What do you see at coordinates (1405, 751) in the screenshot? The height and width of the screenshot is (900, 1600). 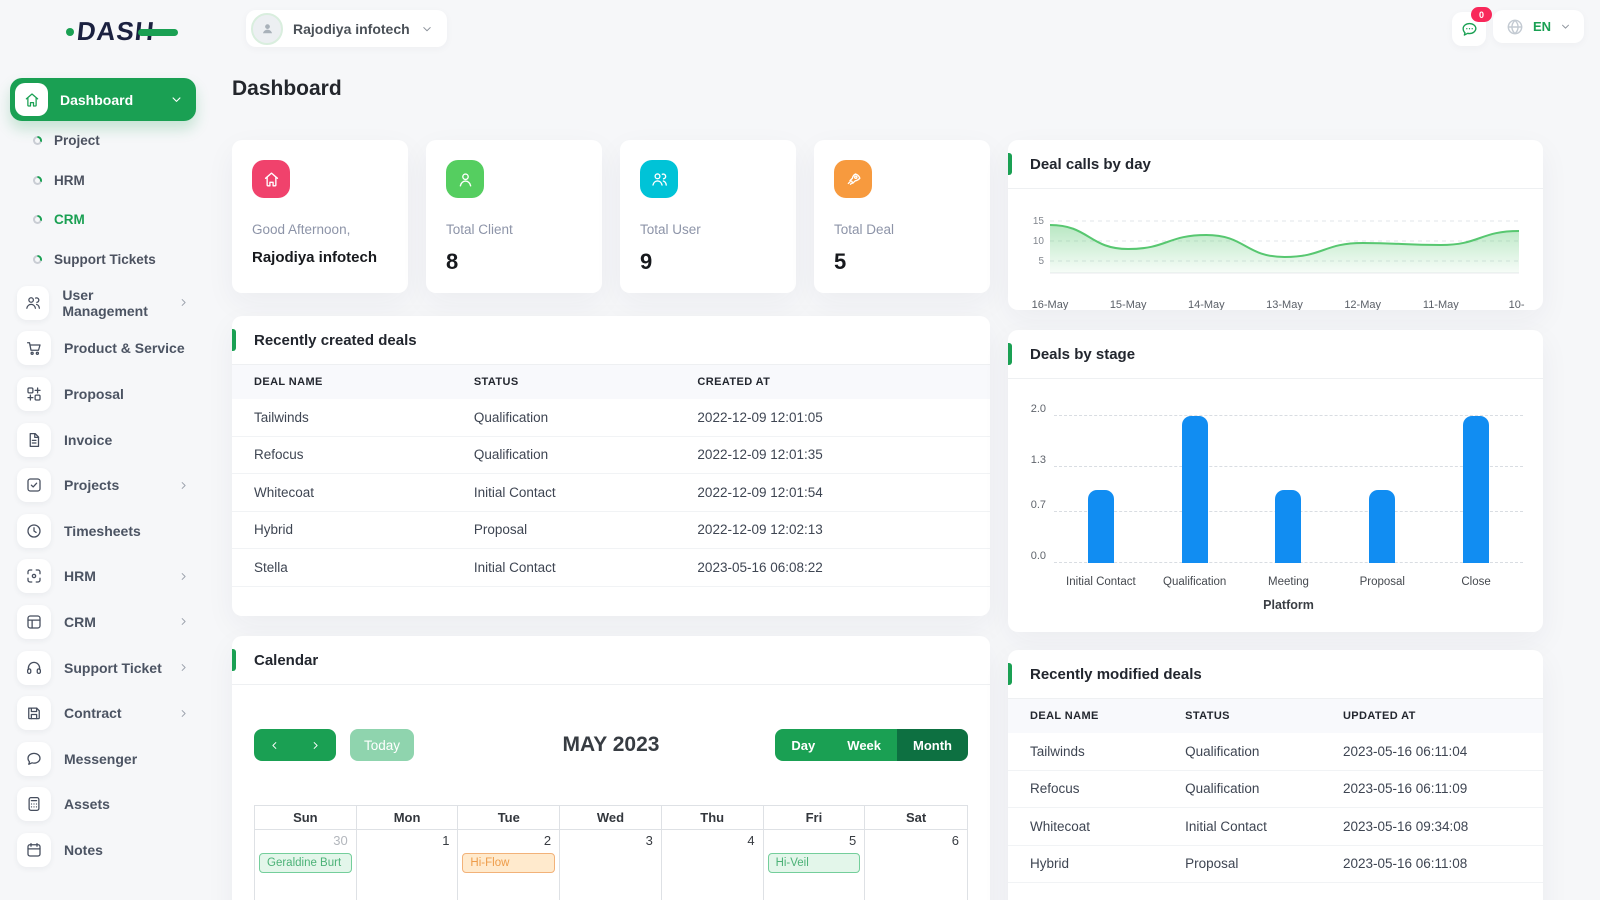 I see `table-cell: 2023-05-16 06:11:04` at bounding box center [1405, 751].